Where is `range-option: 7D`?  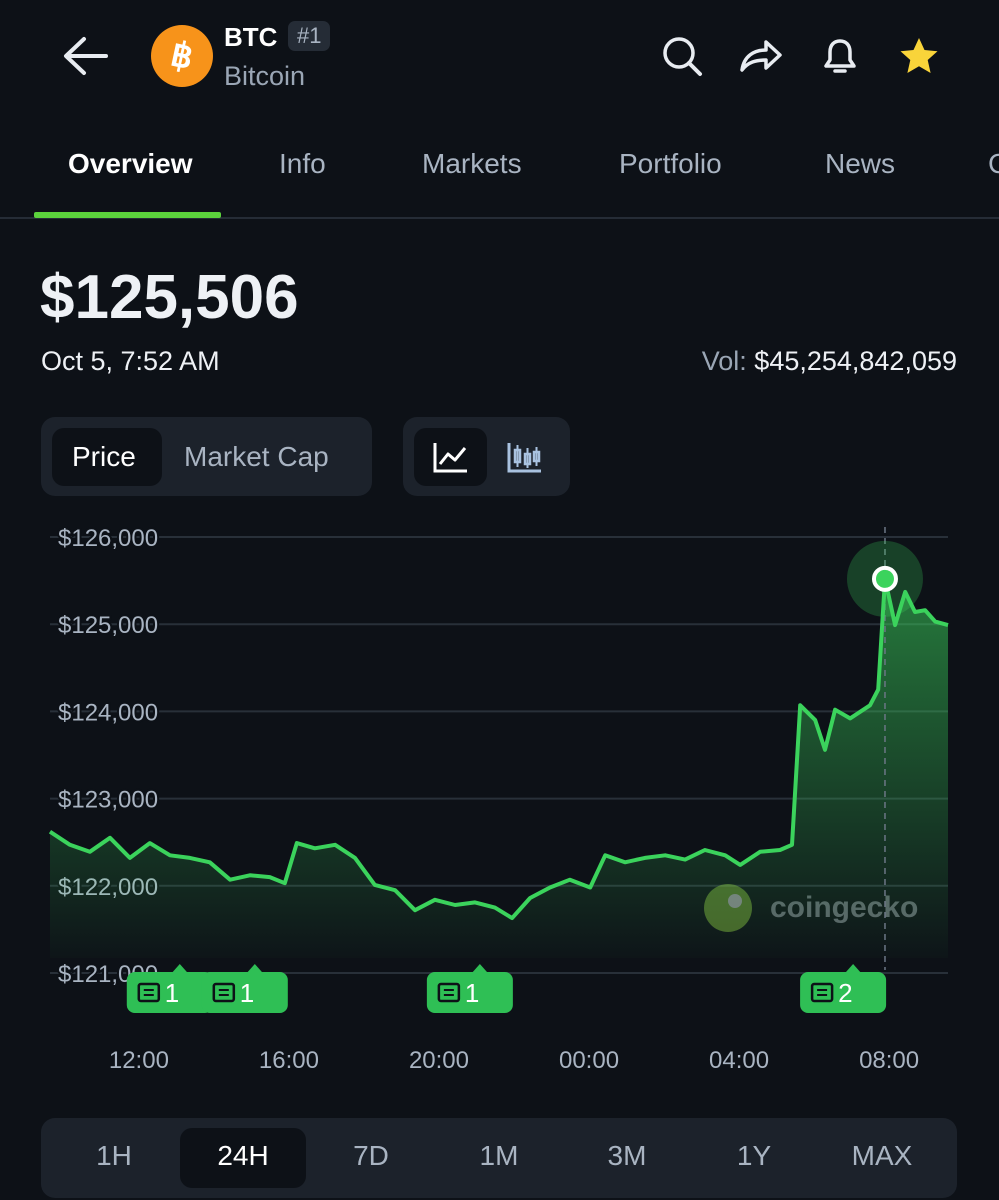
range-option: 7D is located at coordinates (371, 1155).